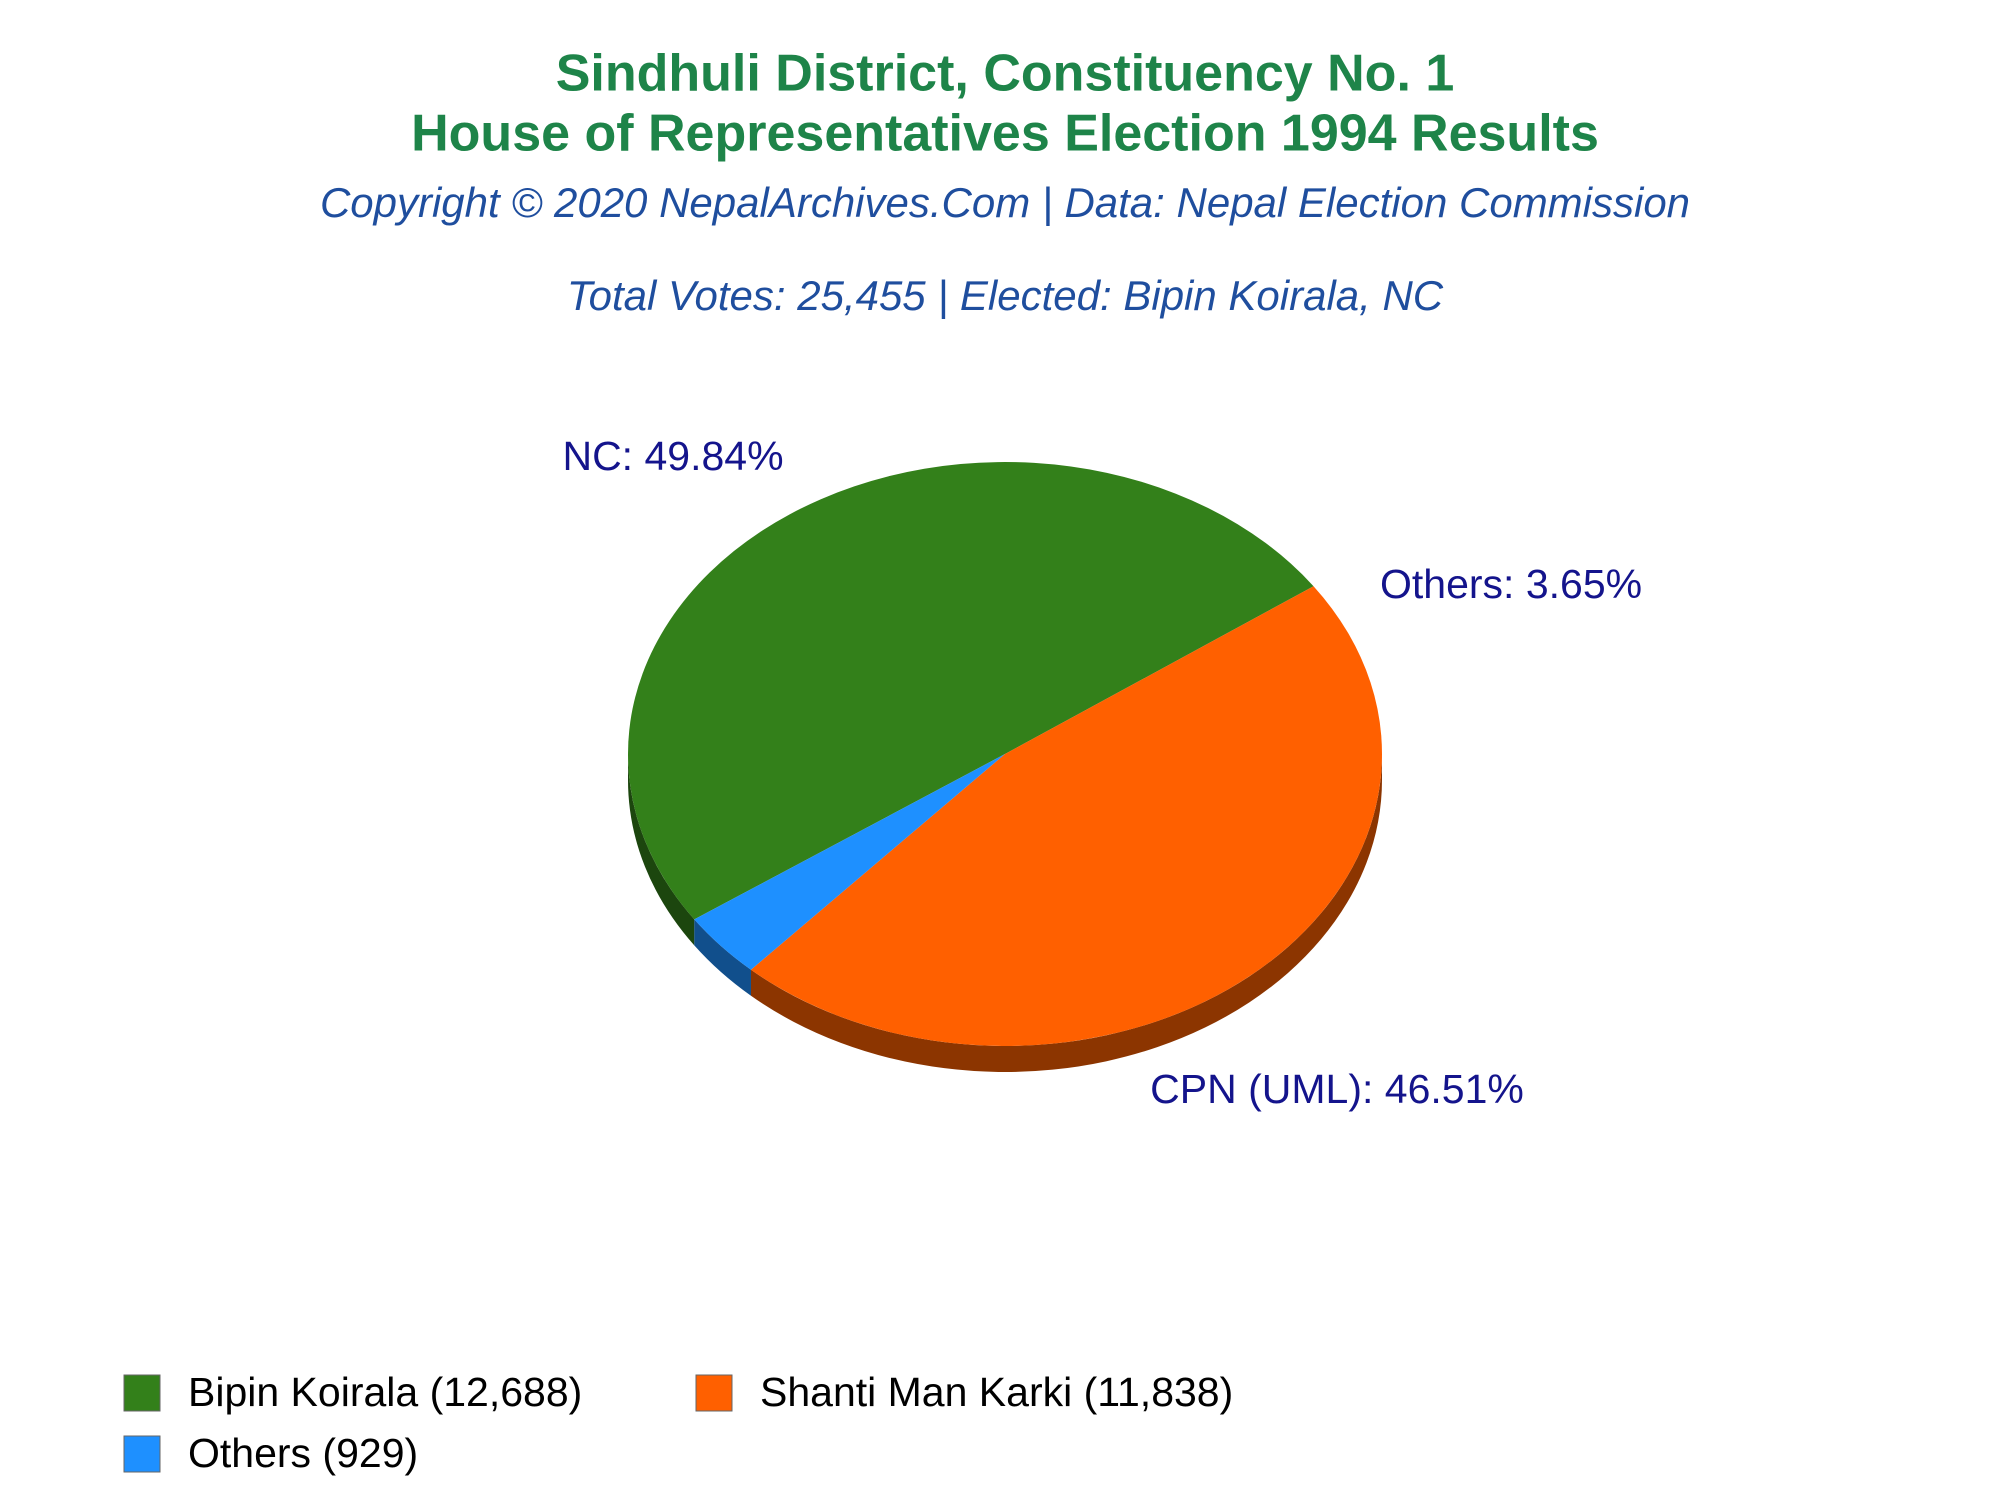 The height and width of the screenshot is (1505, 2000). Describe the element at coordinates (385, 1392) in the screenshot. I see `legend-label: Bipin Koirala (12,688)` at that location.